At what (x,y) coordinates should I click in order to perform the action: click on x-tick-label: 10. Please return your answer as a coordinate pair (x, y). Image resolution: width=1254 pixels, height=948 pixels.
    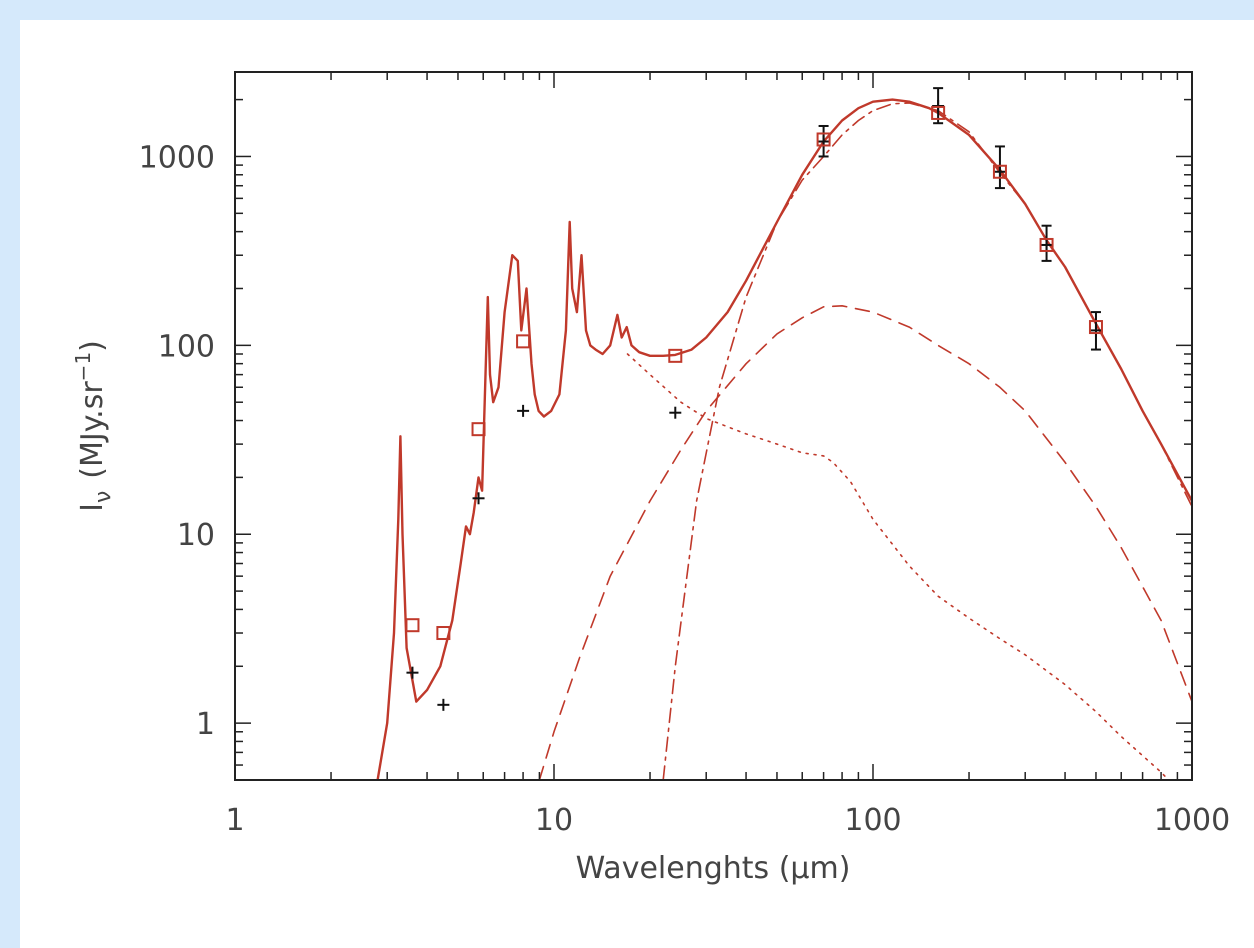
    Looking at the image, I should click on (554, 820).